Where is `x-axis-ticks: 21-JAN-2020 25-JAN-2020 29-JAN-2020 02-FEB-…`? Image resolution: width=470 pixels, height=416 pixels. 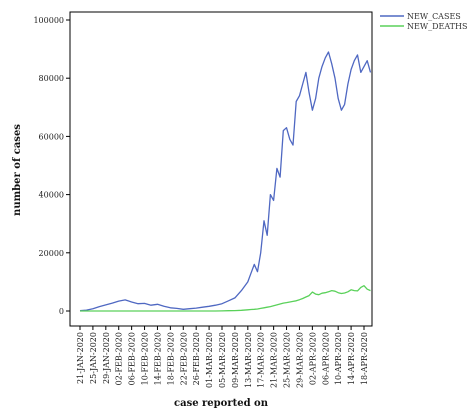
x-axis-ticks: 21-JAN-2020 25-JAN-2020 29-JAN-2020 02-FEB-… is located at coordinates (222, 357).